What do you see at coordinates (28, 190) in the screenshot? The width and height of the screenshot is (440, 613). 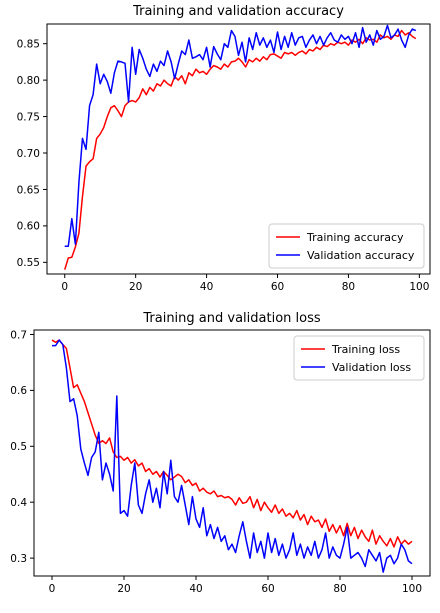 I see `y-tick-label: 0.65` at bounding box center [28, 190].